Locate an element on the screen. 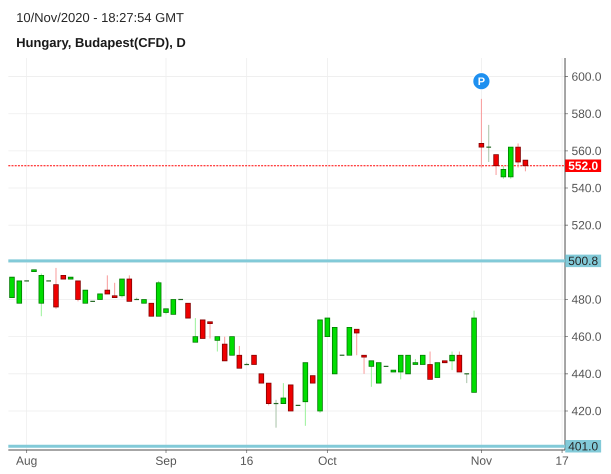  annotation: P is located at coordinates (481, 81).